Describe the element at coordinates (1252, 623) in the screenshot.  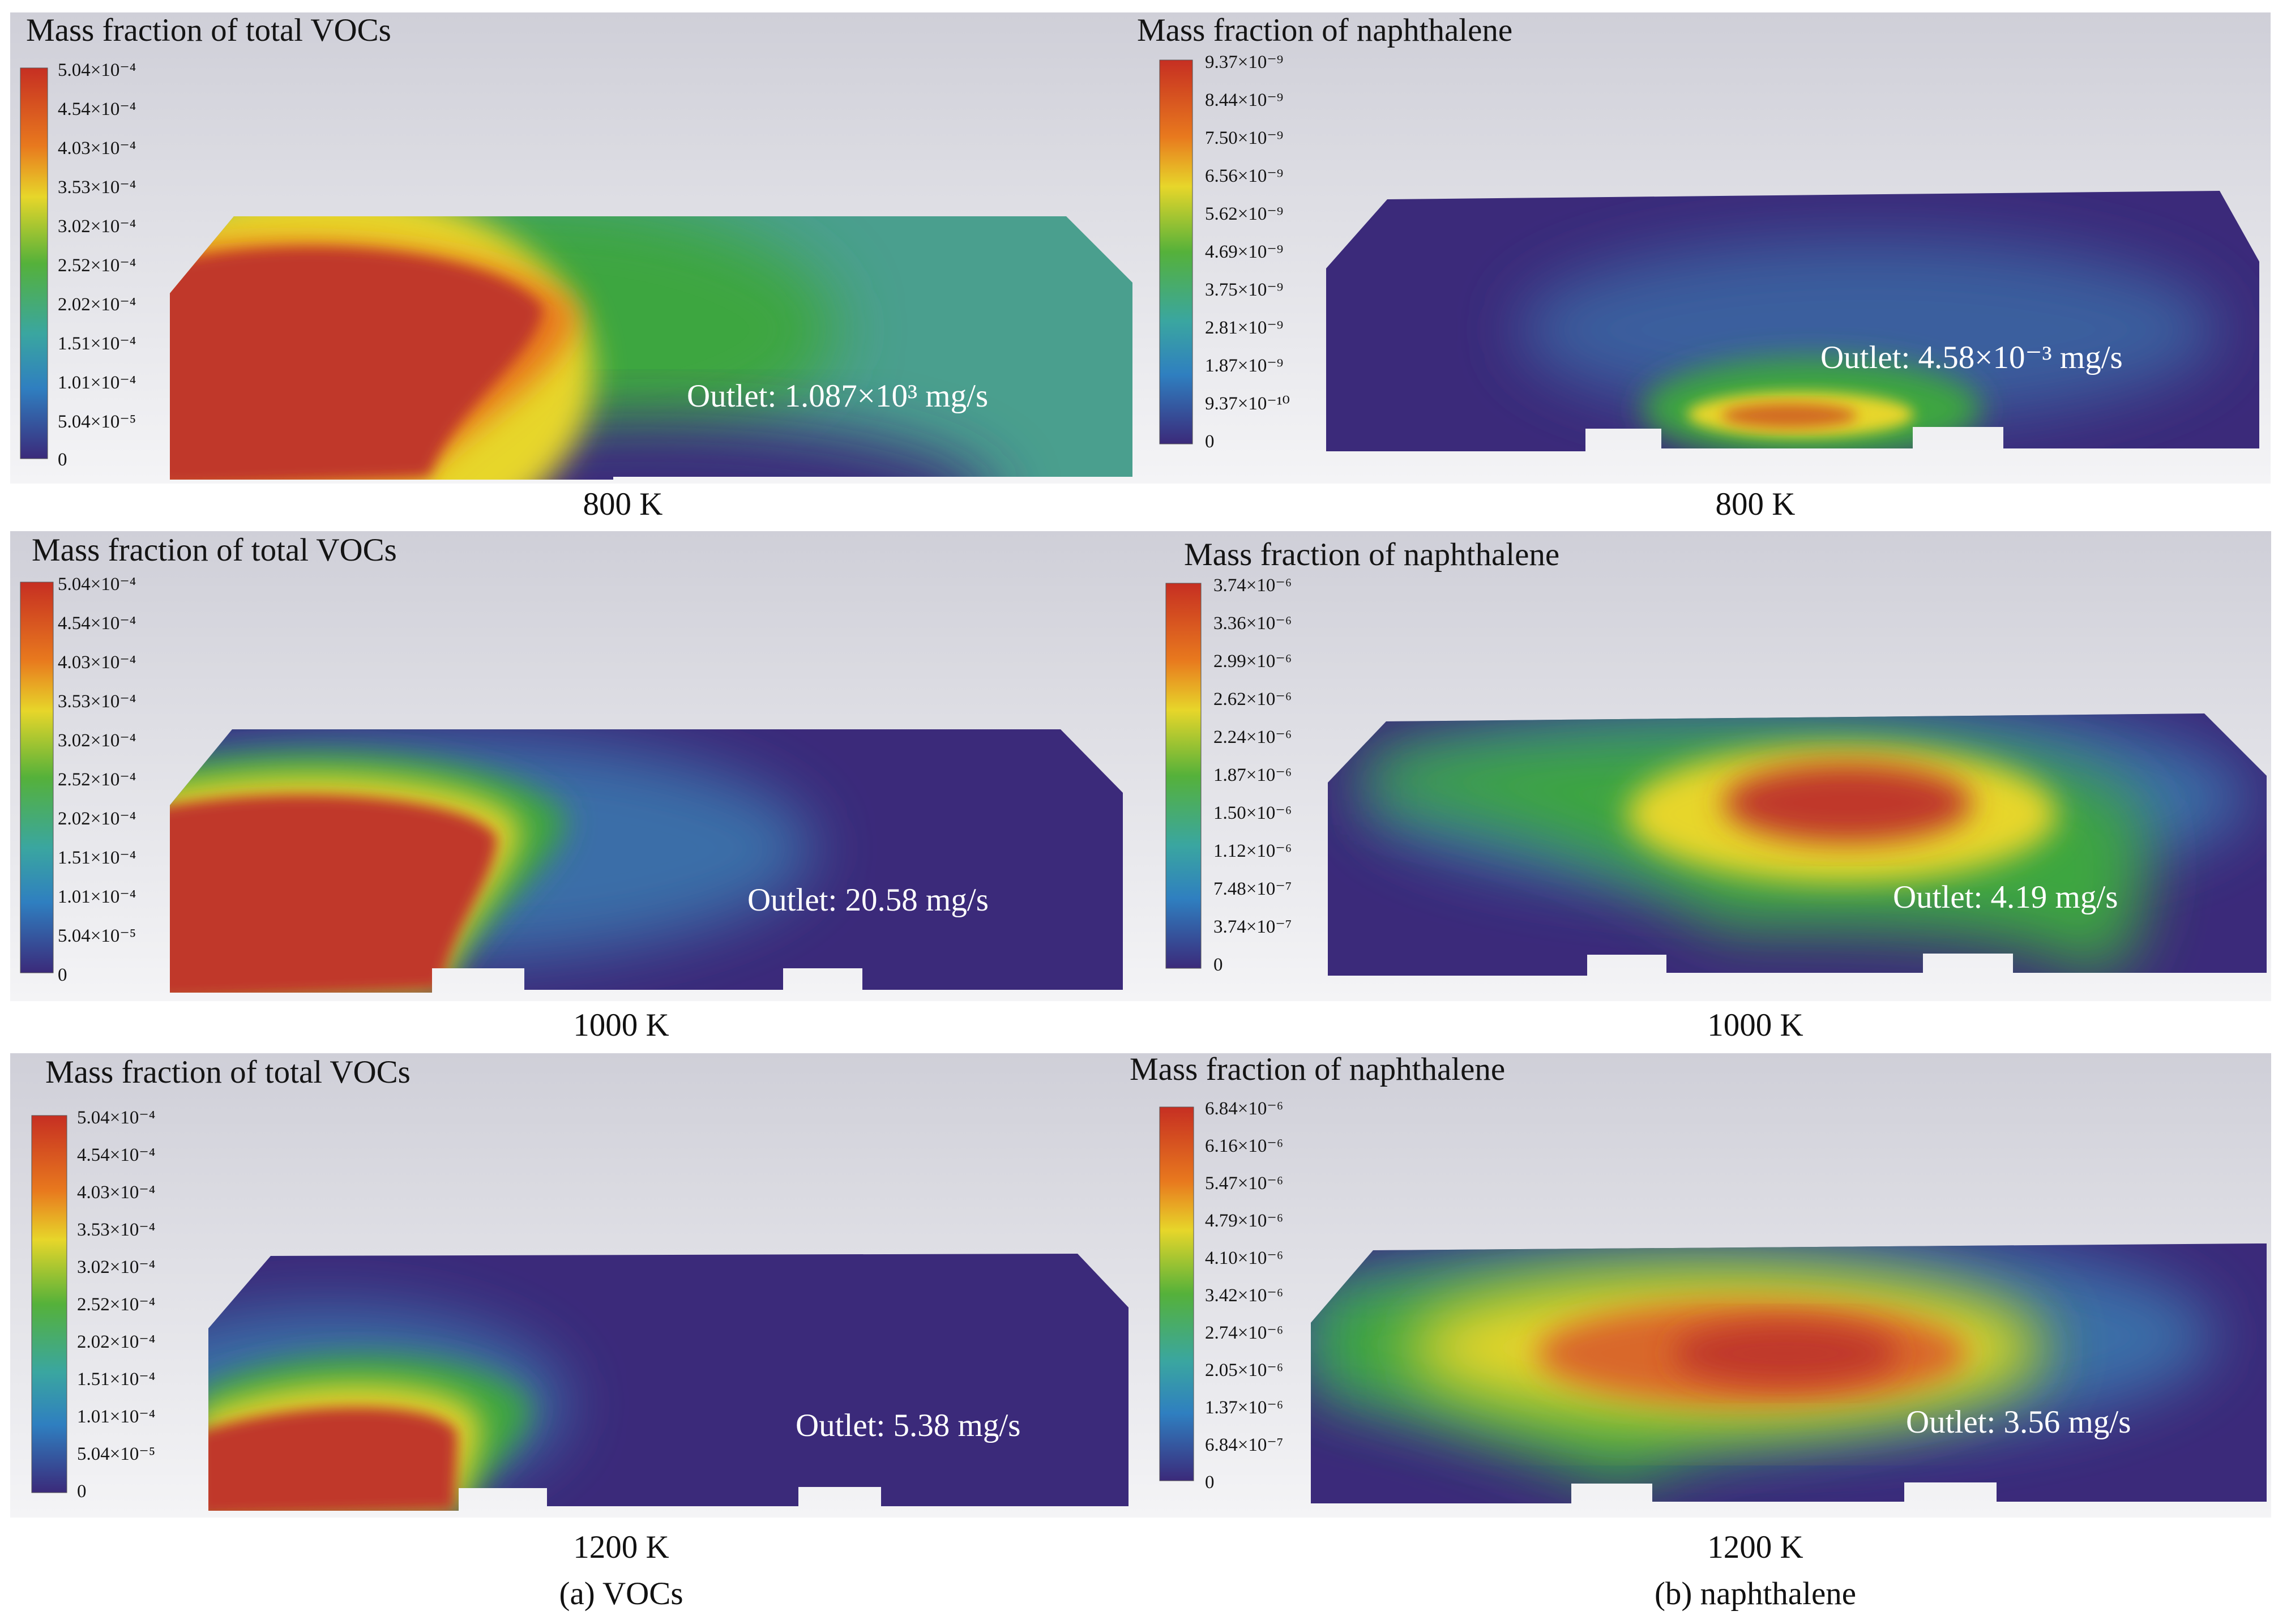
I see `legend-tick: 3.36×10⁻⁶` at that location.